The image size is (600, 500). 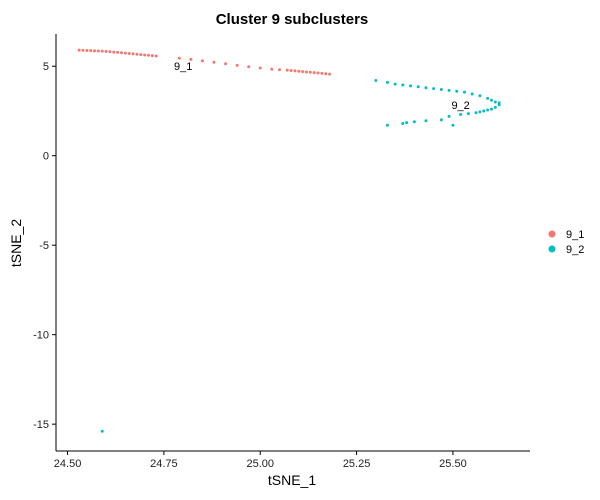 I want to click on legend: 9_19_2, so click(x=566, y=242).